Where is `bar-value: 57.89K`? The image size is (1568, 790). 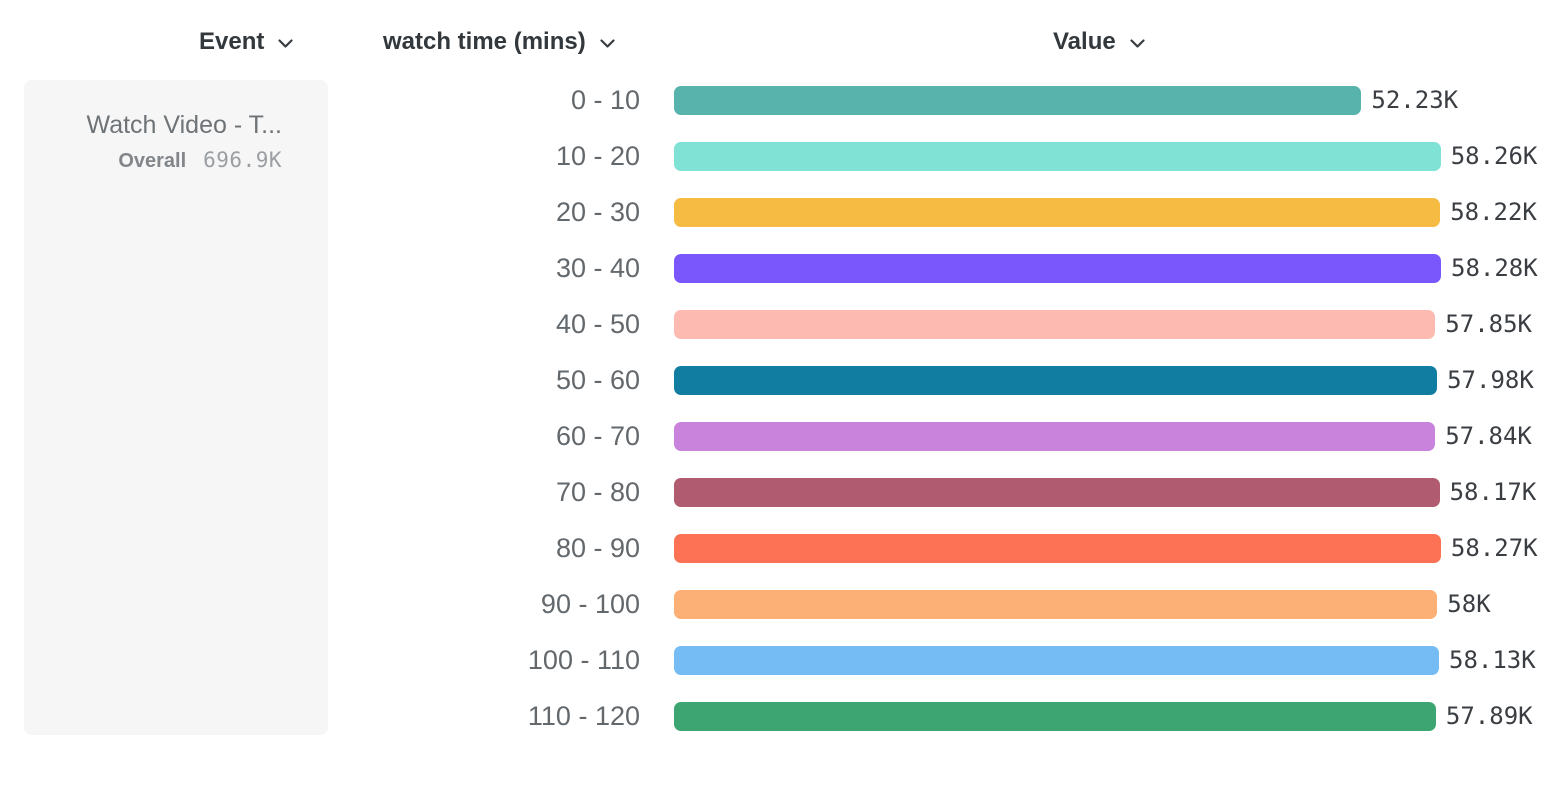
bar-value: 57.89K is located at coordinates (1489, 716).